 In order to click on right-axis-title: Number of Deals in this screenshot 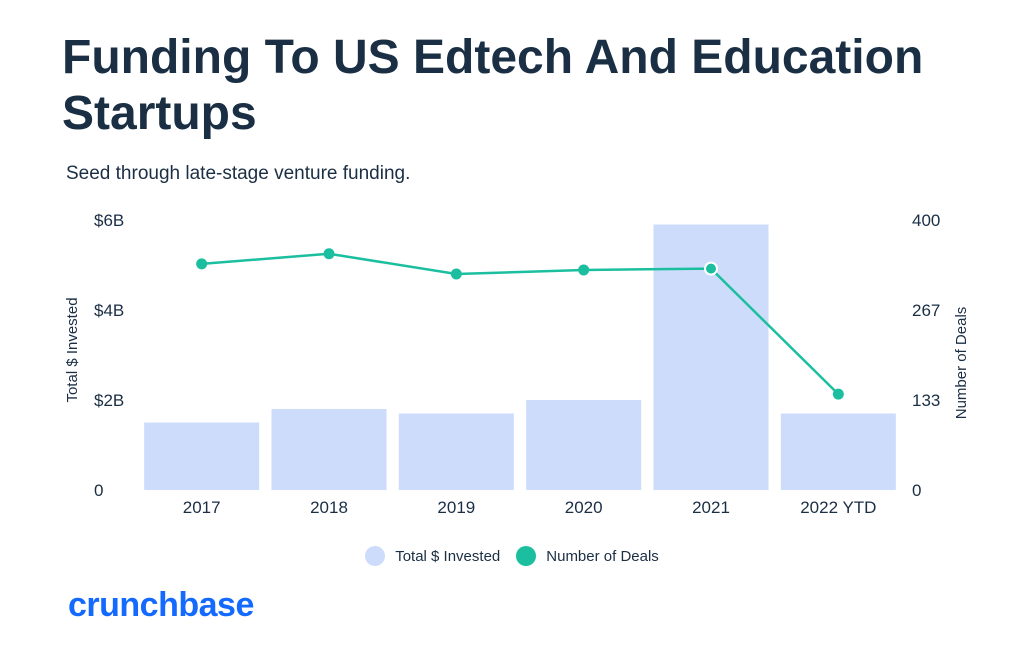, I will do `click(961, 363)`.